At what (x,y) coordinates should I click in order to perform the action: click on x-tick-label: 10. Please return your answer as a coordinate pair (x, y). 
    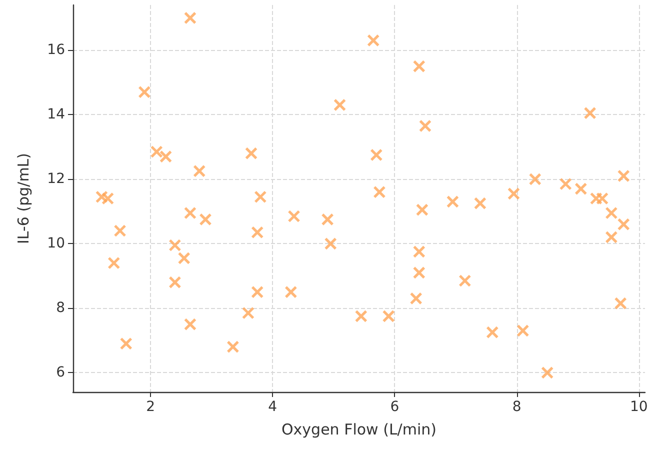
    Looking at the image, I should click on (639, 407).